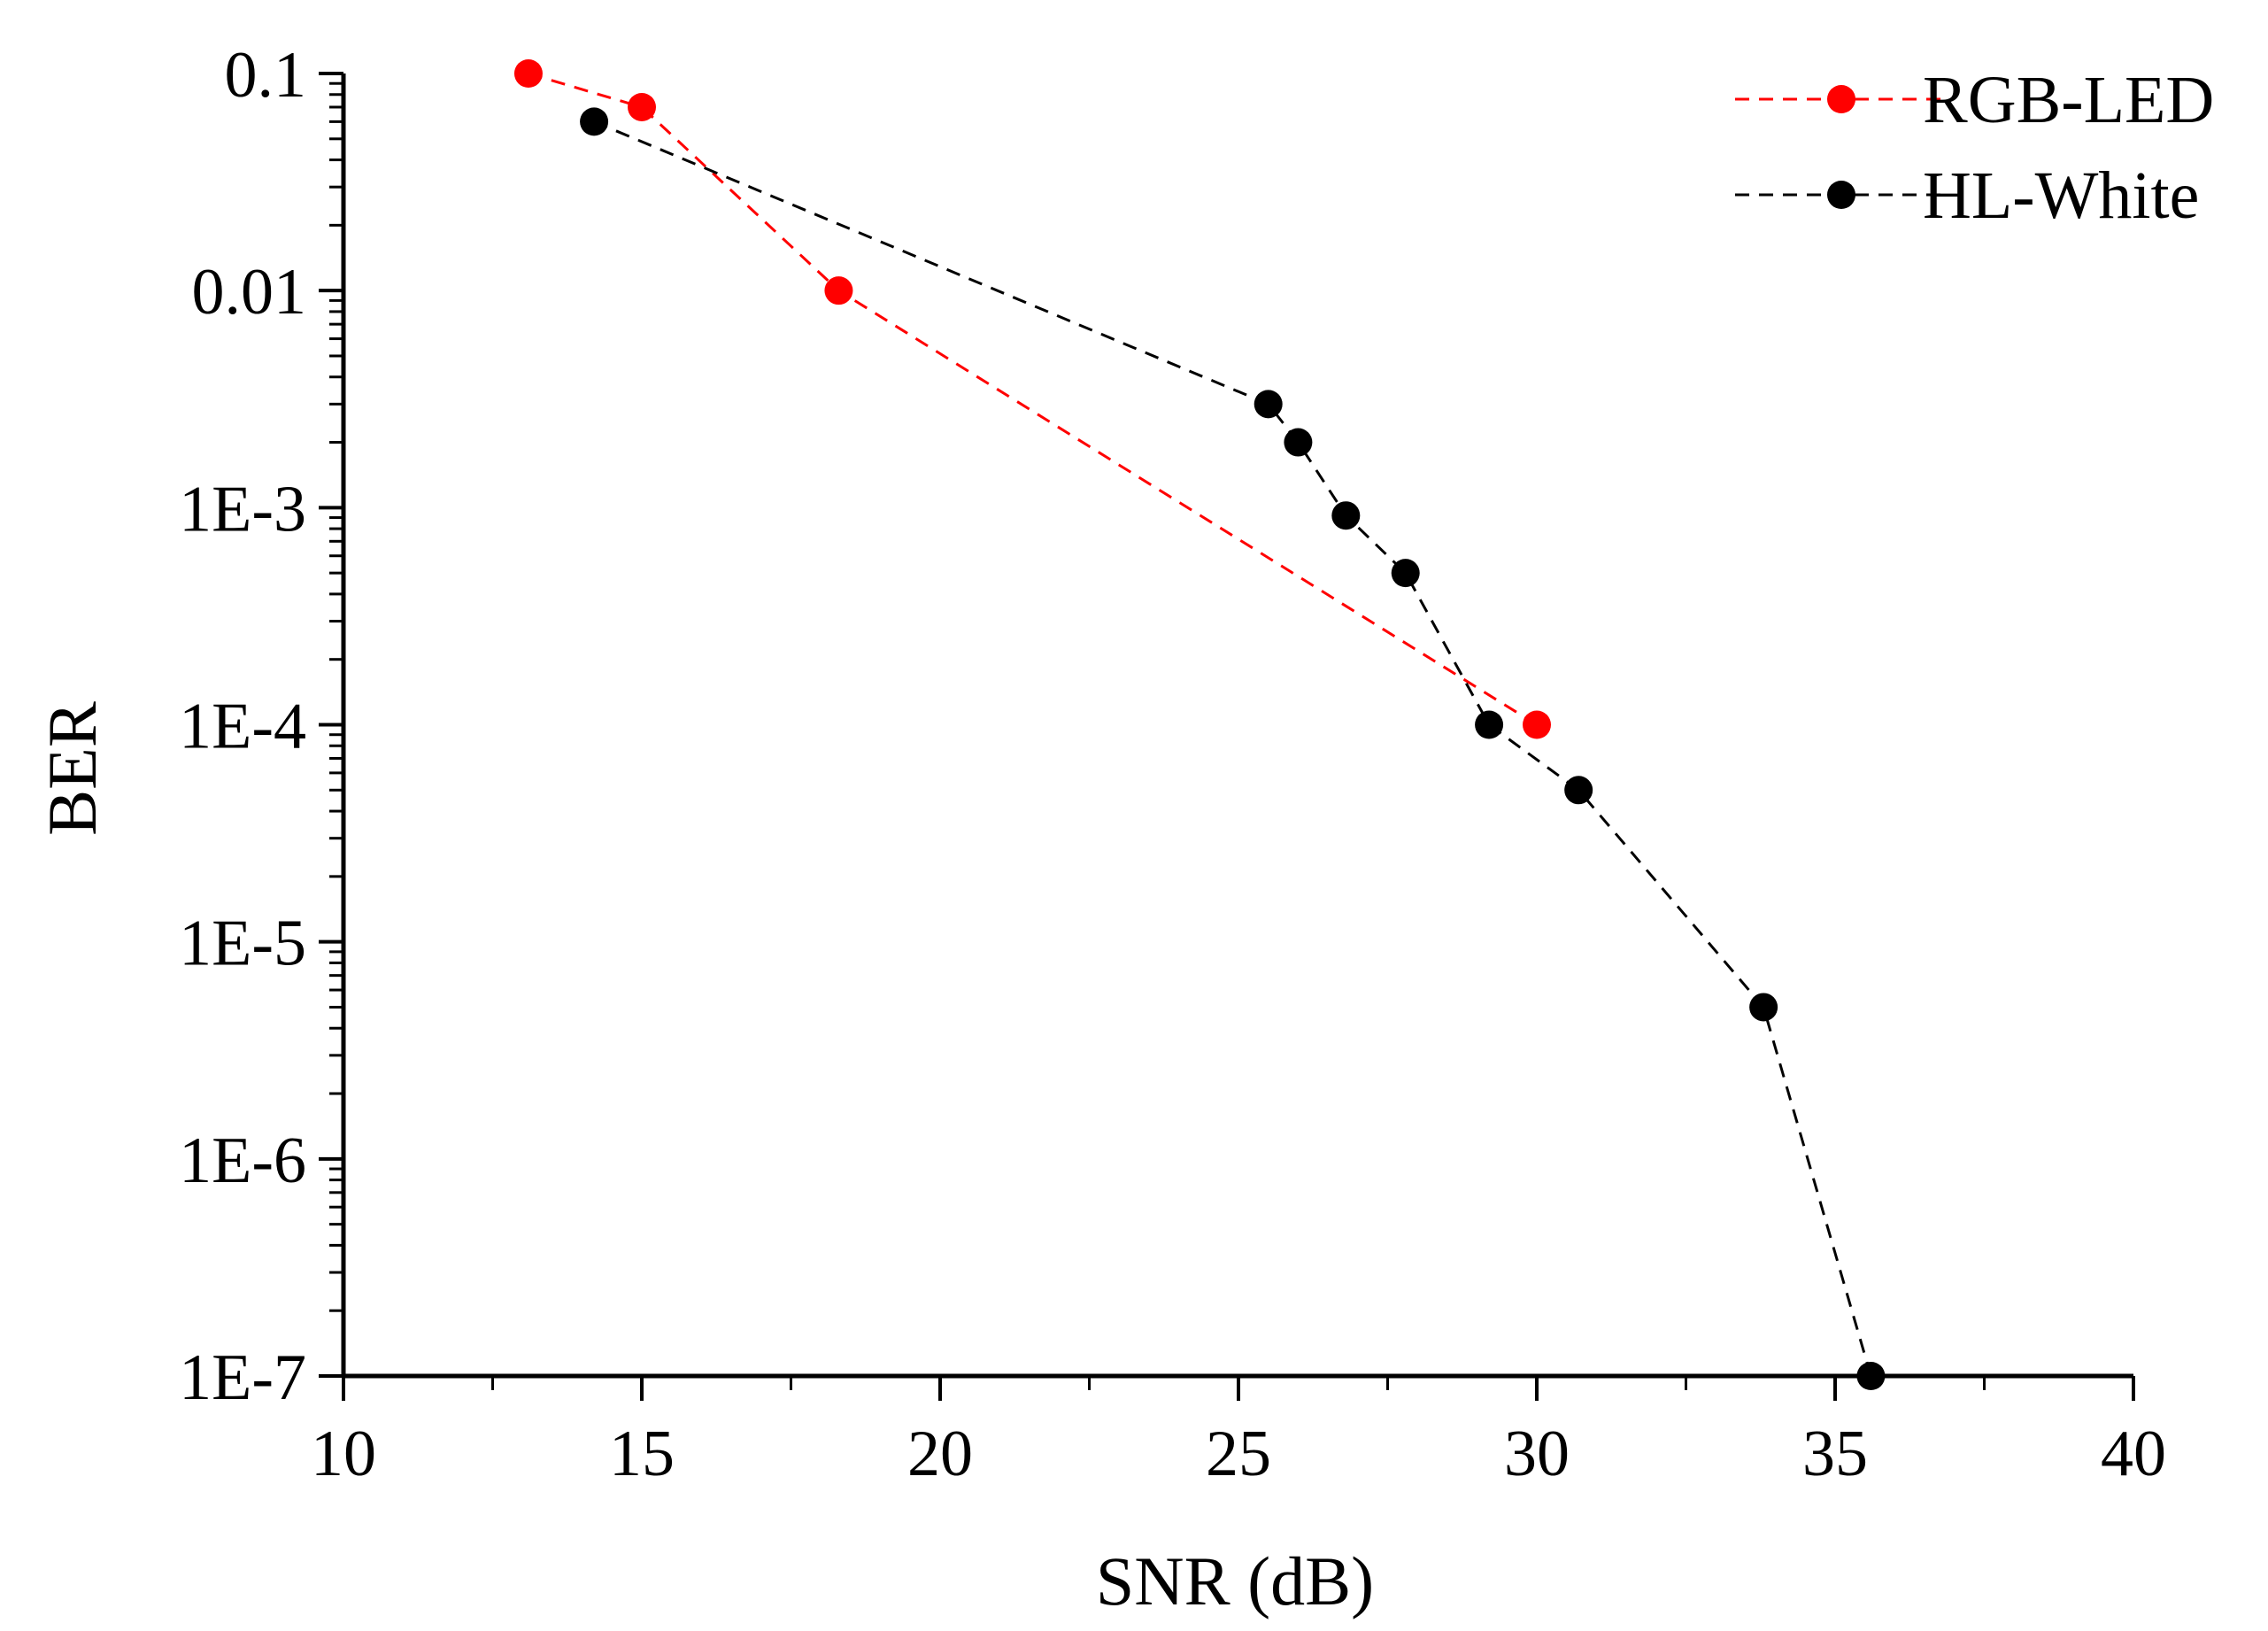  I want to click on legend: RGB-LED HL-White, so click(1974, 148).